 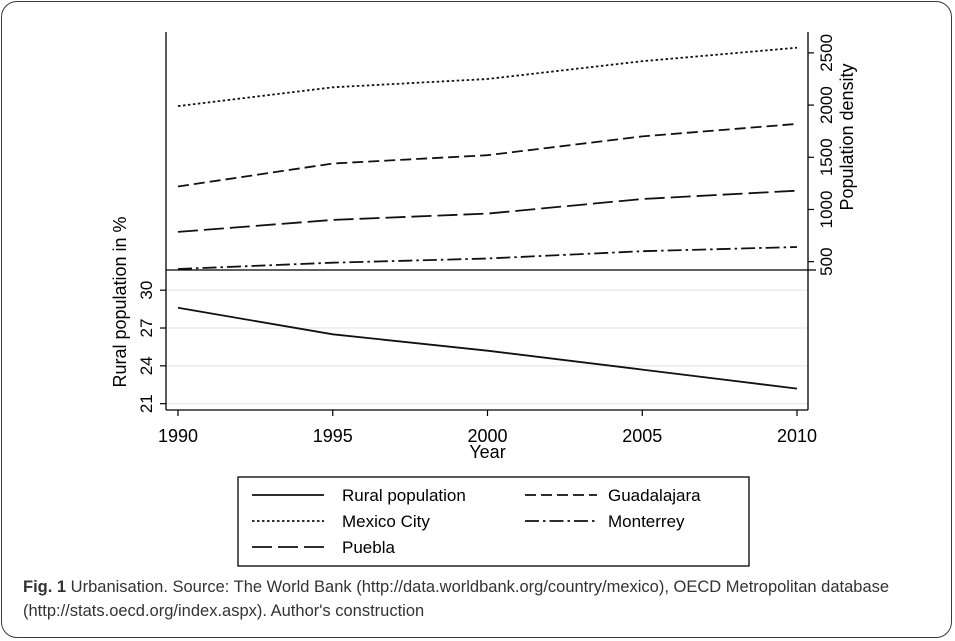 What do you see at coordinates (797, 436) in the screenshot?
I see `x-tick-label: 2010` at bounding box center [797, 436].